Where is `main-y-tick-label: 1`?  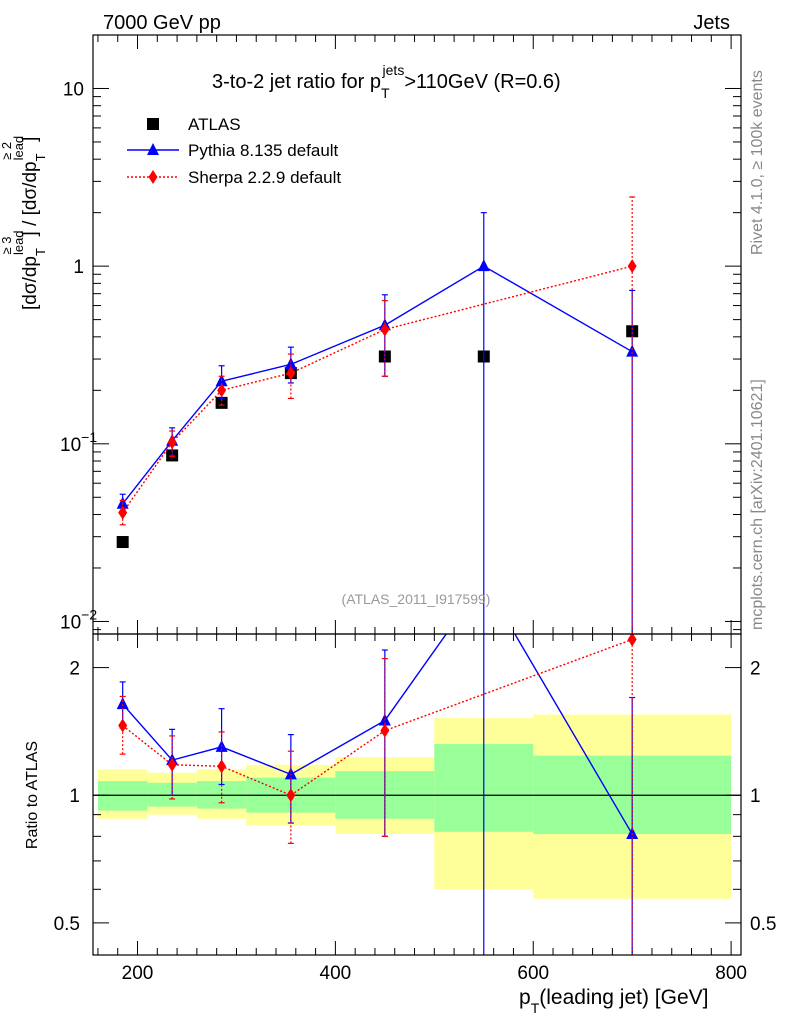 main-y-tick-label: 1 is located at coordinates (78, 267).